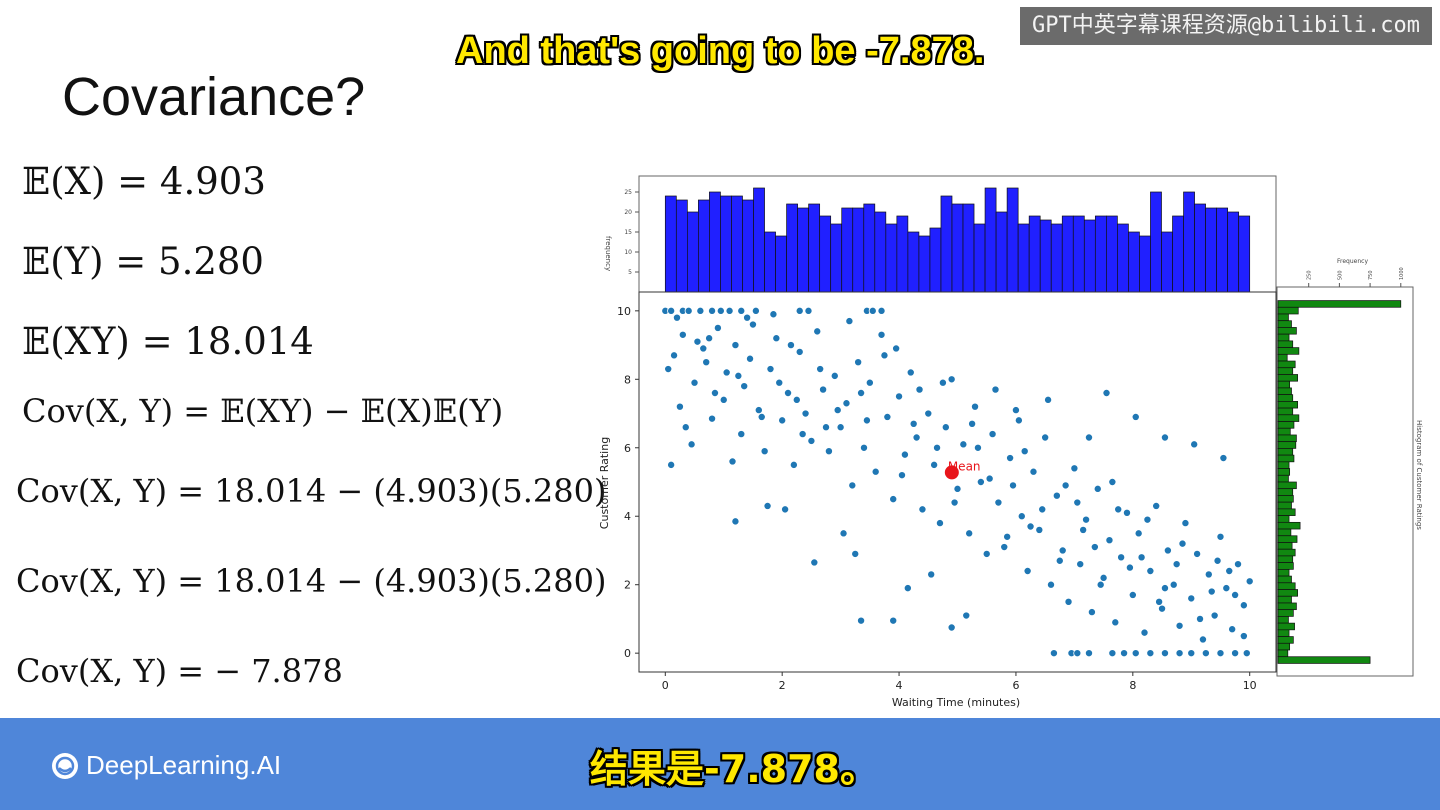  I want to click on top-hist-tick-label: 10, so click(628, 252).